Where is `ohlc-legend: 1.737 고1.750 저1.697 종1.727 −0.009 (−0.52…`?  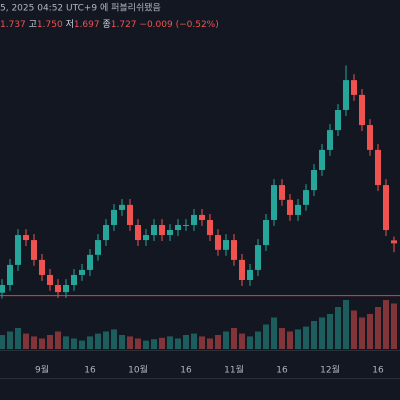 ohlc-legend: 1.737 고1.750 저1.697 종1.727 −0.009 (−0.52… is located at coordinates (109, 24).